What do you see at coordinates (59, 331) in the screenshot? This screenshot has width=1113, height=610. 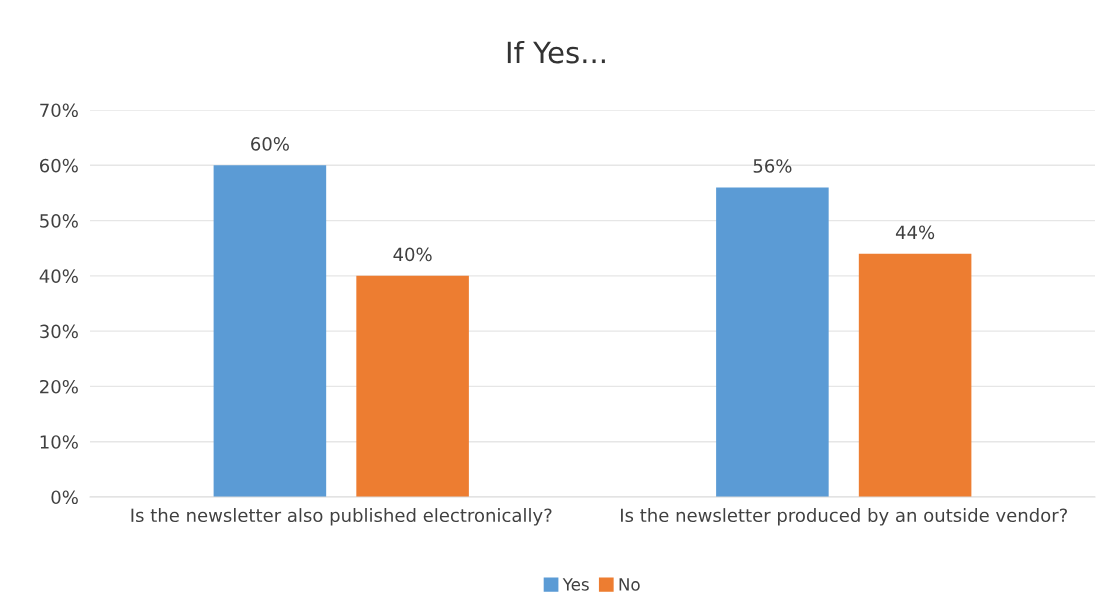 I see `y-tick-label: 30%` at bounding box center [59, 331].